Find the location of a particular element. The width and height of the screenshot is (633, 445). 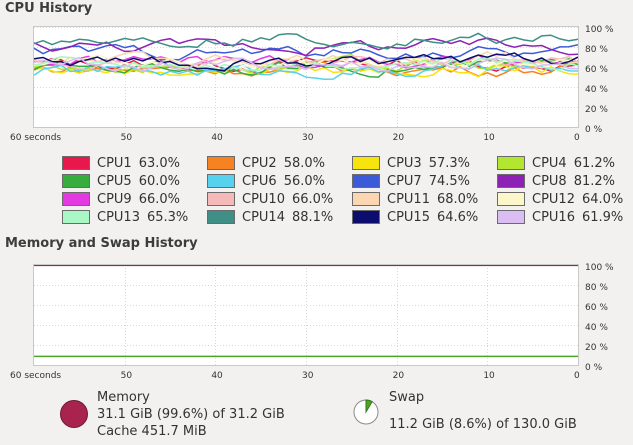

cpu-name: CPU5 is located at coordinates (114, 181).